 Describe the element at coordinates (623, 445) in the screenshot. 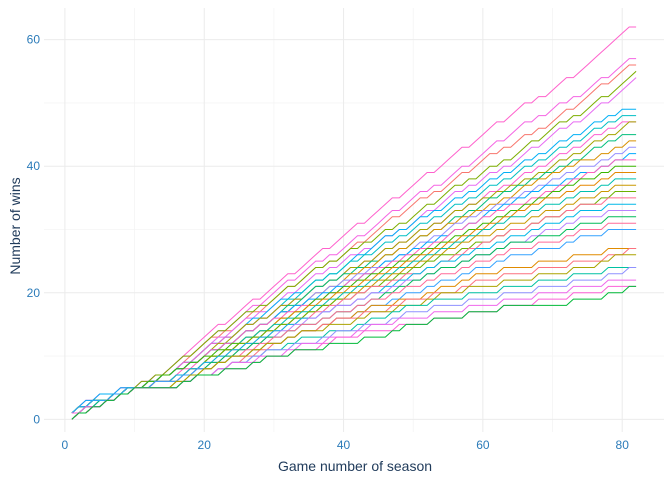

I see `x-tick-label: 80` at that location.